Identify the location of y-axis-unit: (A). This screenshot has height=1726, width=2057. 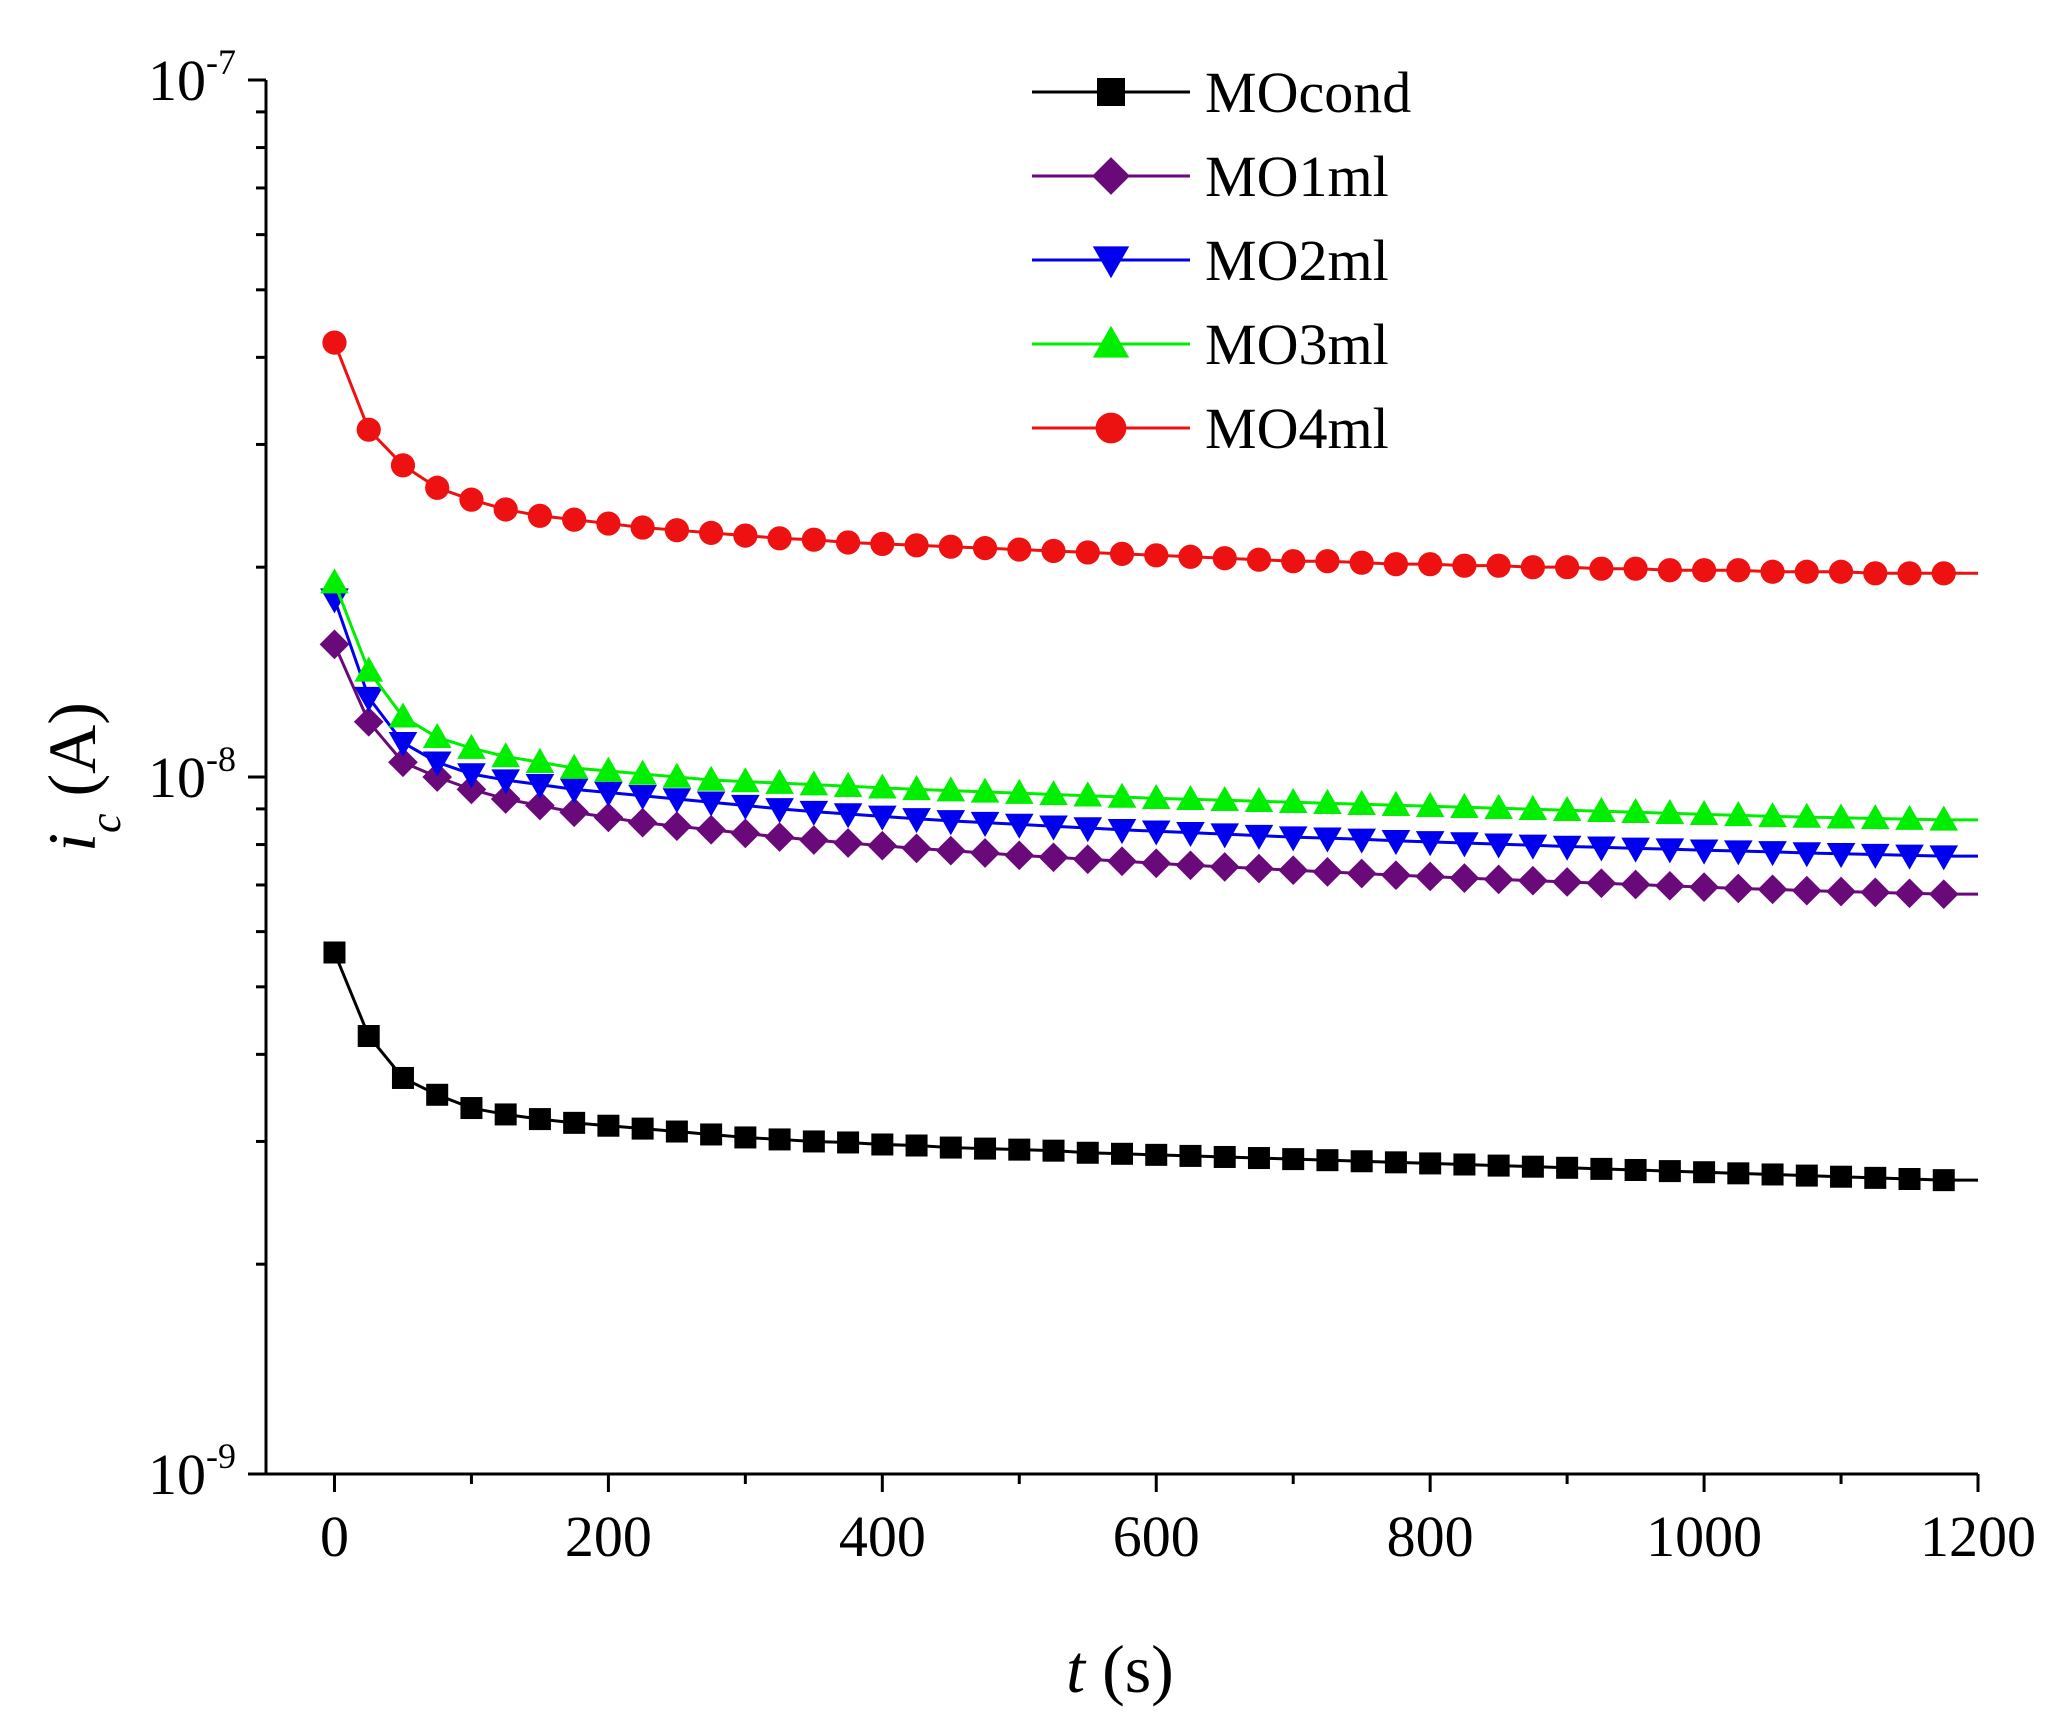
(72, 757).